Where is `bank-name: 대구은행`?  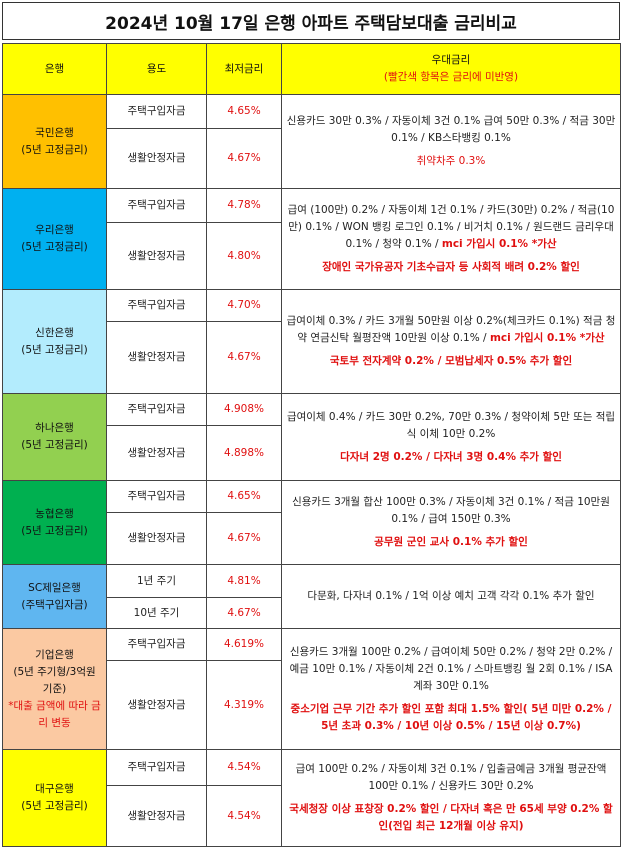
bank-name: 대구은행 is located at coordinates (54, 789).